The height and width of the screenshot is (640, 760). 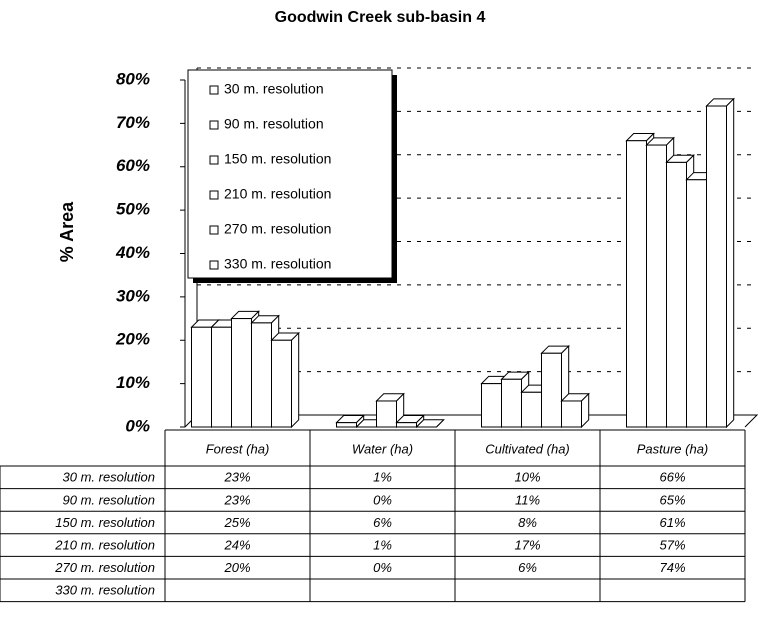 I want to click on y-tick-label: 40%, so click(x=132, y=252).